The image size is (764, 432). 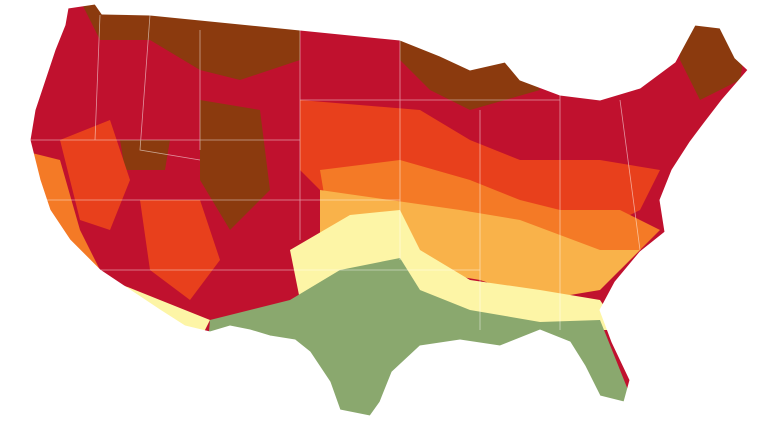 What do you see at coordinates (120, 265) in the screenshot?
I see `region-minimal` at bounding box center [120, 265].